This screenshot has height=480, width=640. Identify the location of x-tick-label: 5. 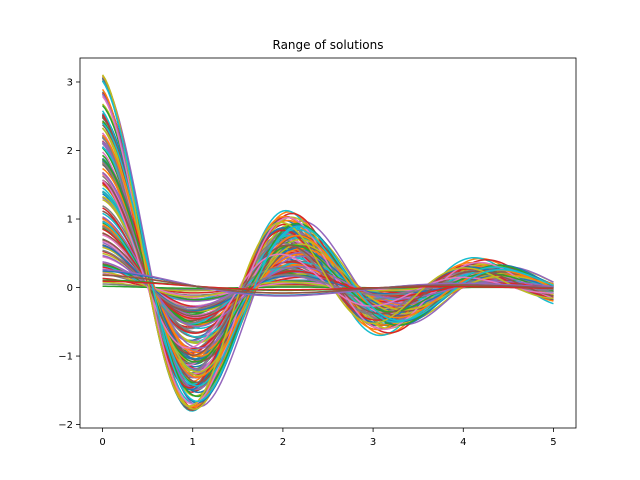
(553, 442).